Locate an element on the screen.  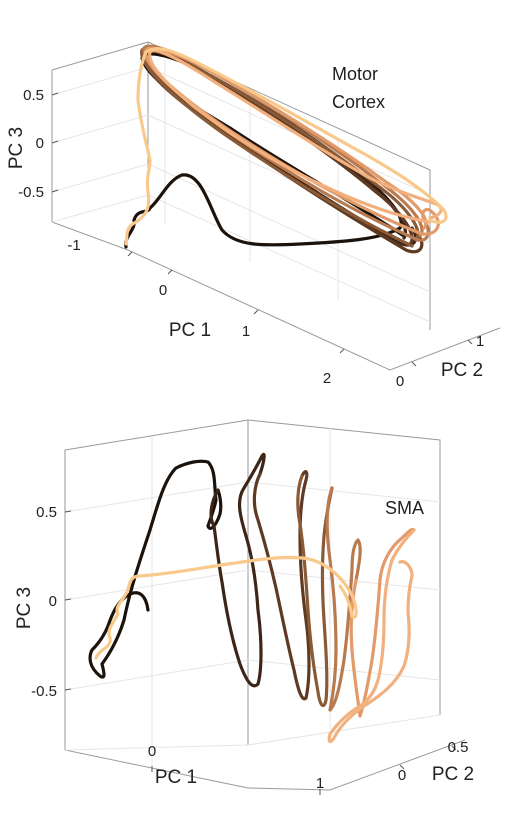
motor-x-tick-label: -1 is located at coordinates (73, 245).